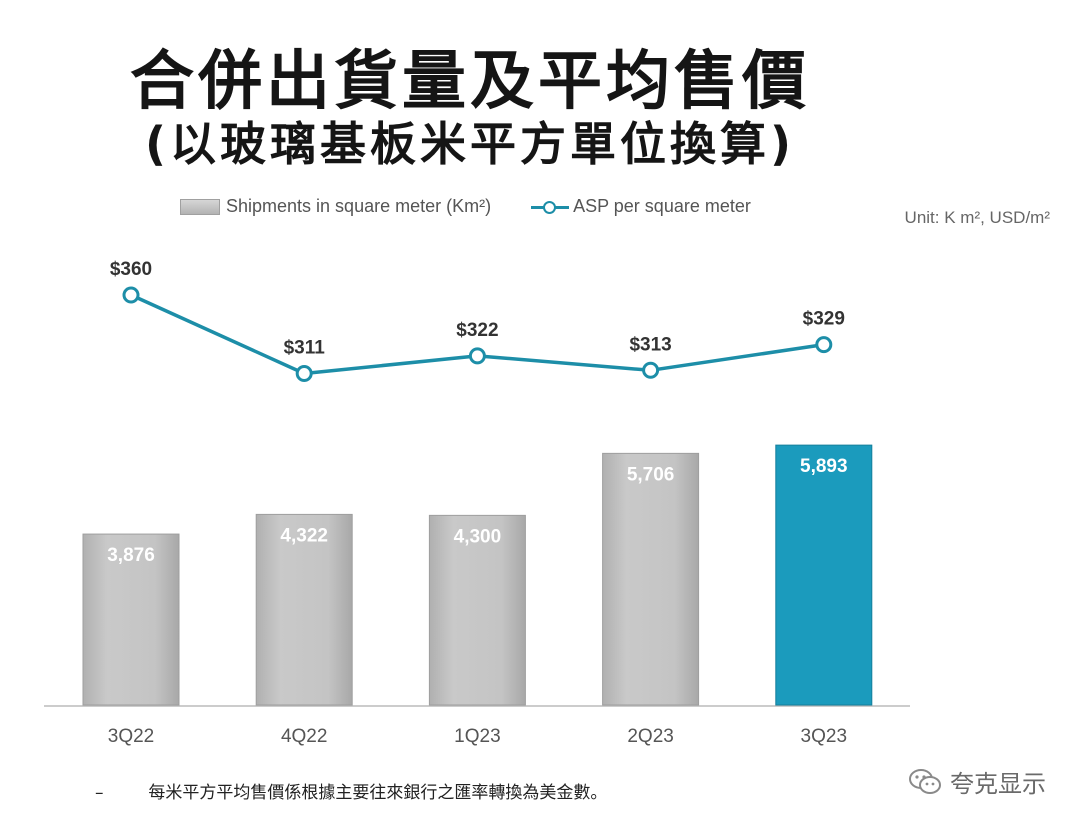  What do you see at coordinates (305, 347) in the screenshot?
I see `asp-label-4Q22: $311` at bounding box center [305, 347].